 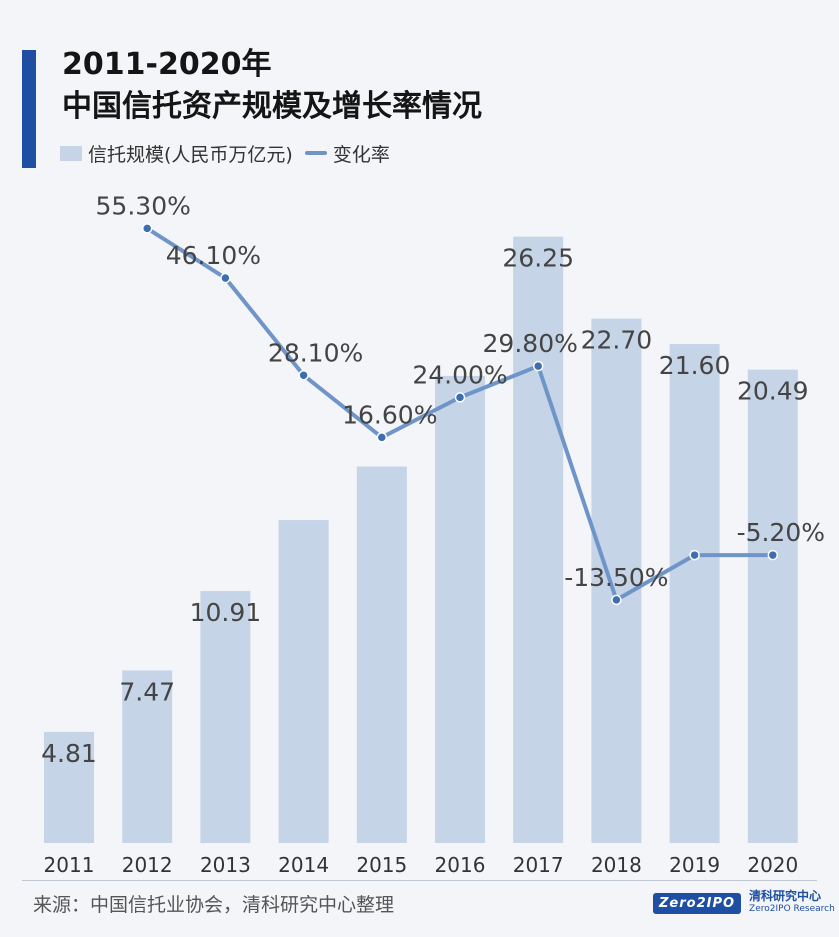 I want to click on logo-badge: Zero2IPO, so click(x=697, y=903).